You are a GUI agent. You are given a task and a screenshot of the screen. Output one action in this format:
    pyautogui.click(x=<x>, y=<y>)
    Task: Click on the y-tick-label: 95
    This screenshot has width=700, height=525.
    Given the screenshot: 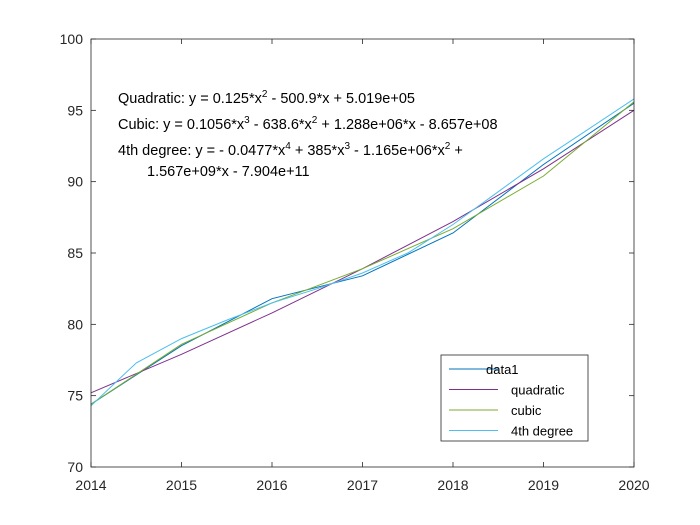 What is the action you would take?
    pyautogui.click(x=75, y=110)
    